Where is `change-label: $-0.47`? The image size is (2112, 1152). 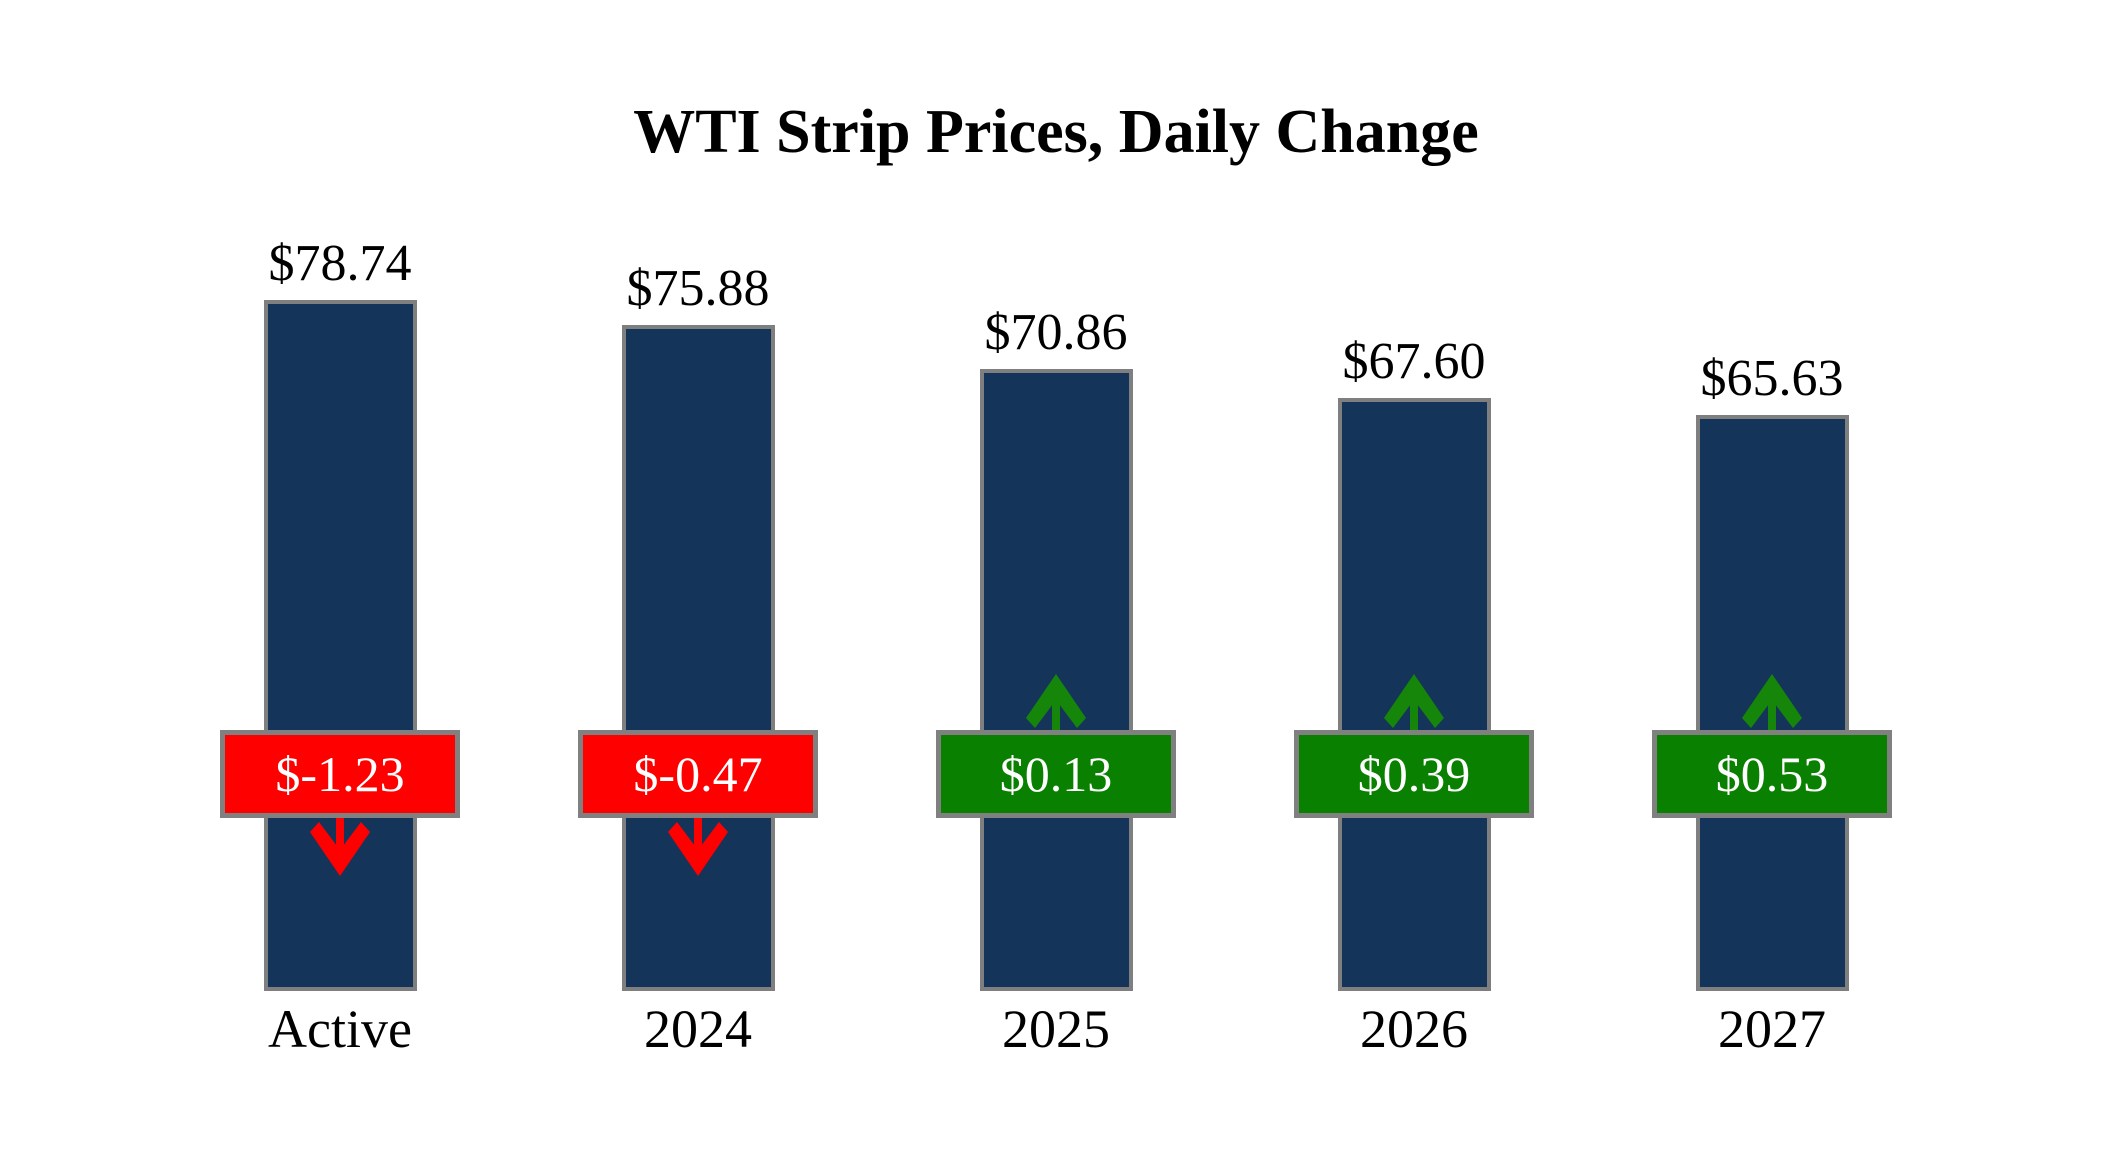
change-label: $-0.47 is located at coordinates (698, 774).